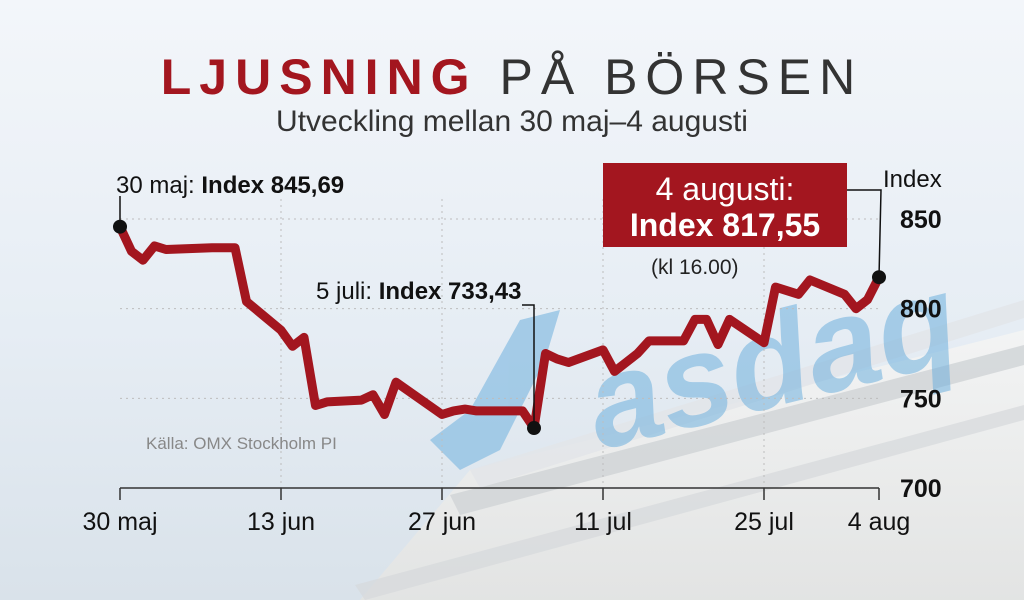 Image resolution: width=1024 pixels, height=600 pixels. What do you see at coordinates (241, 443) in the screenshot?
I see `source-note: Källa: OMX Stockholm PI` at bounding box center [241, 443].